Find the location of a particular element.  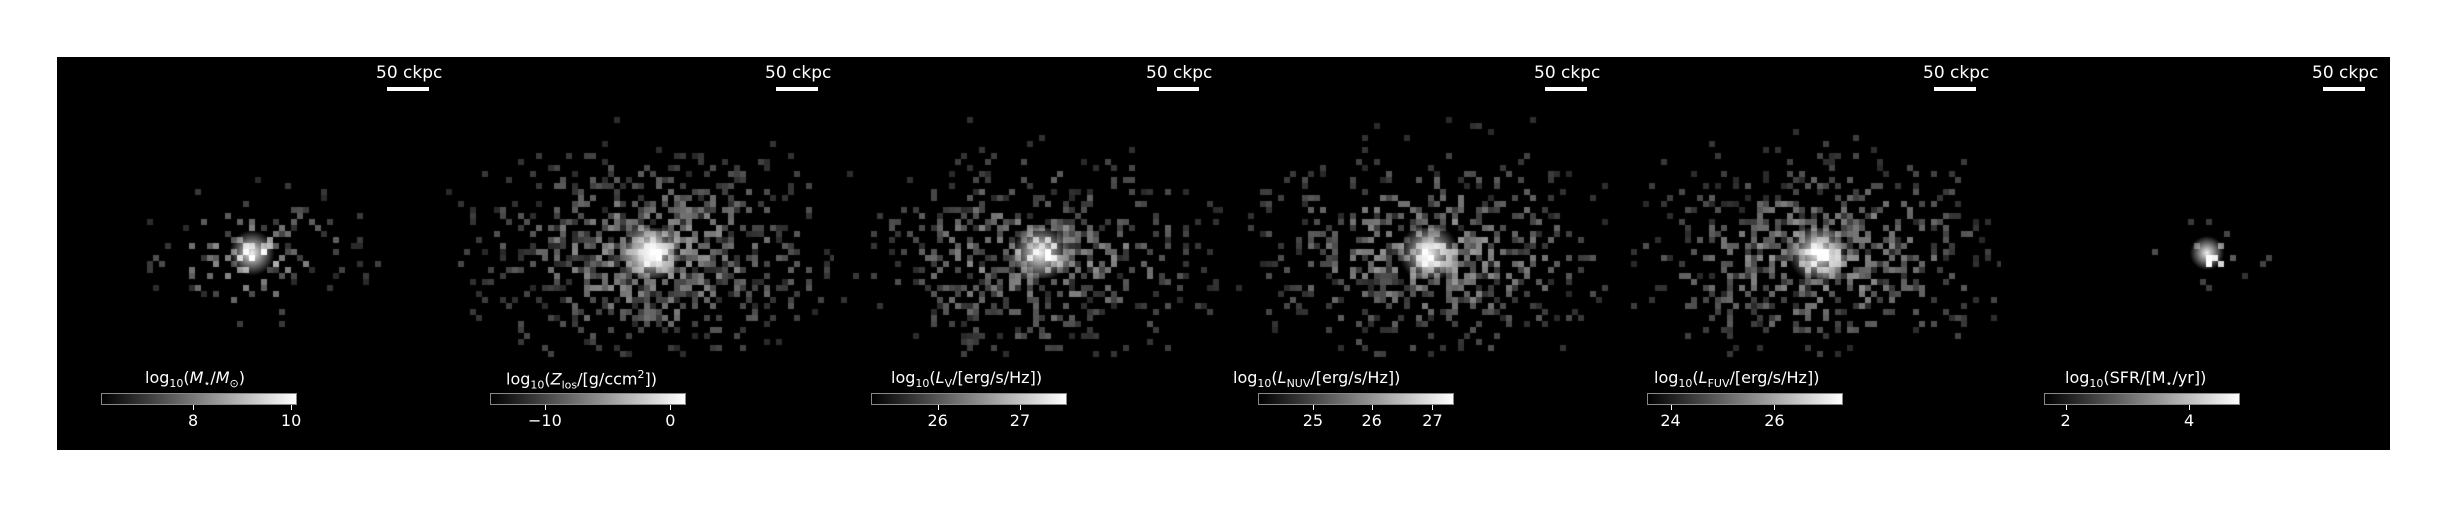

colorbar-tick-label: 24 is located at coordinates (1670, 420).